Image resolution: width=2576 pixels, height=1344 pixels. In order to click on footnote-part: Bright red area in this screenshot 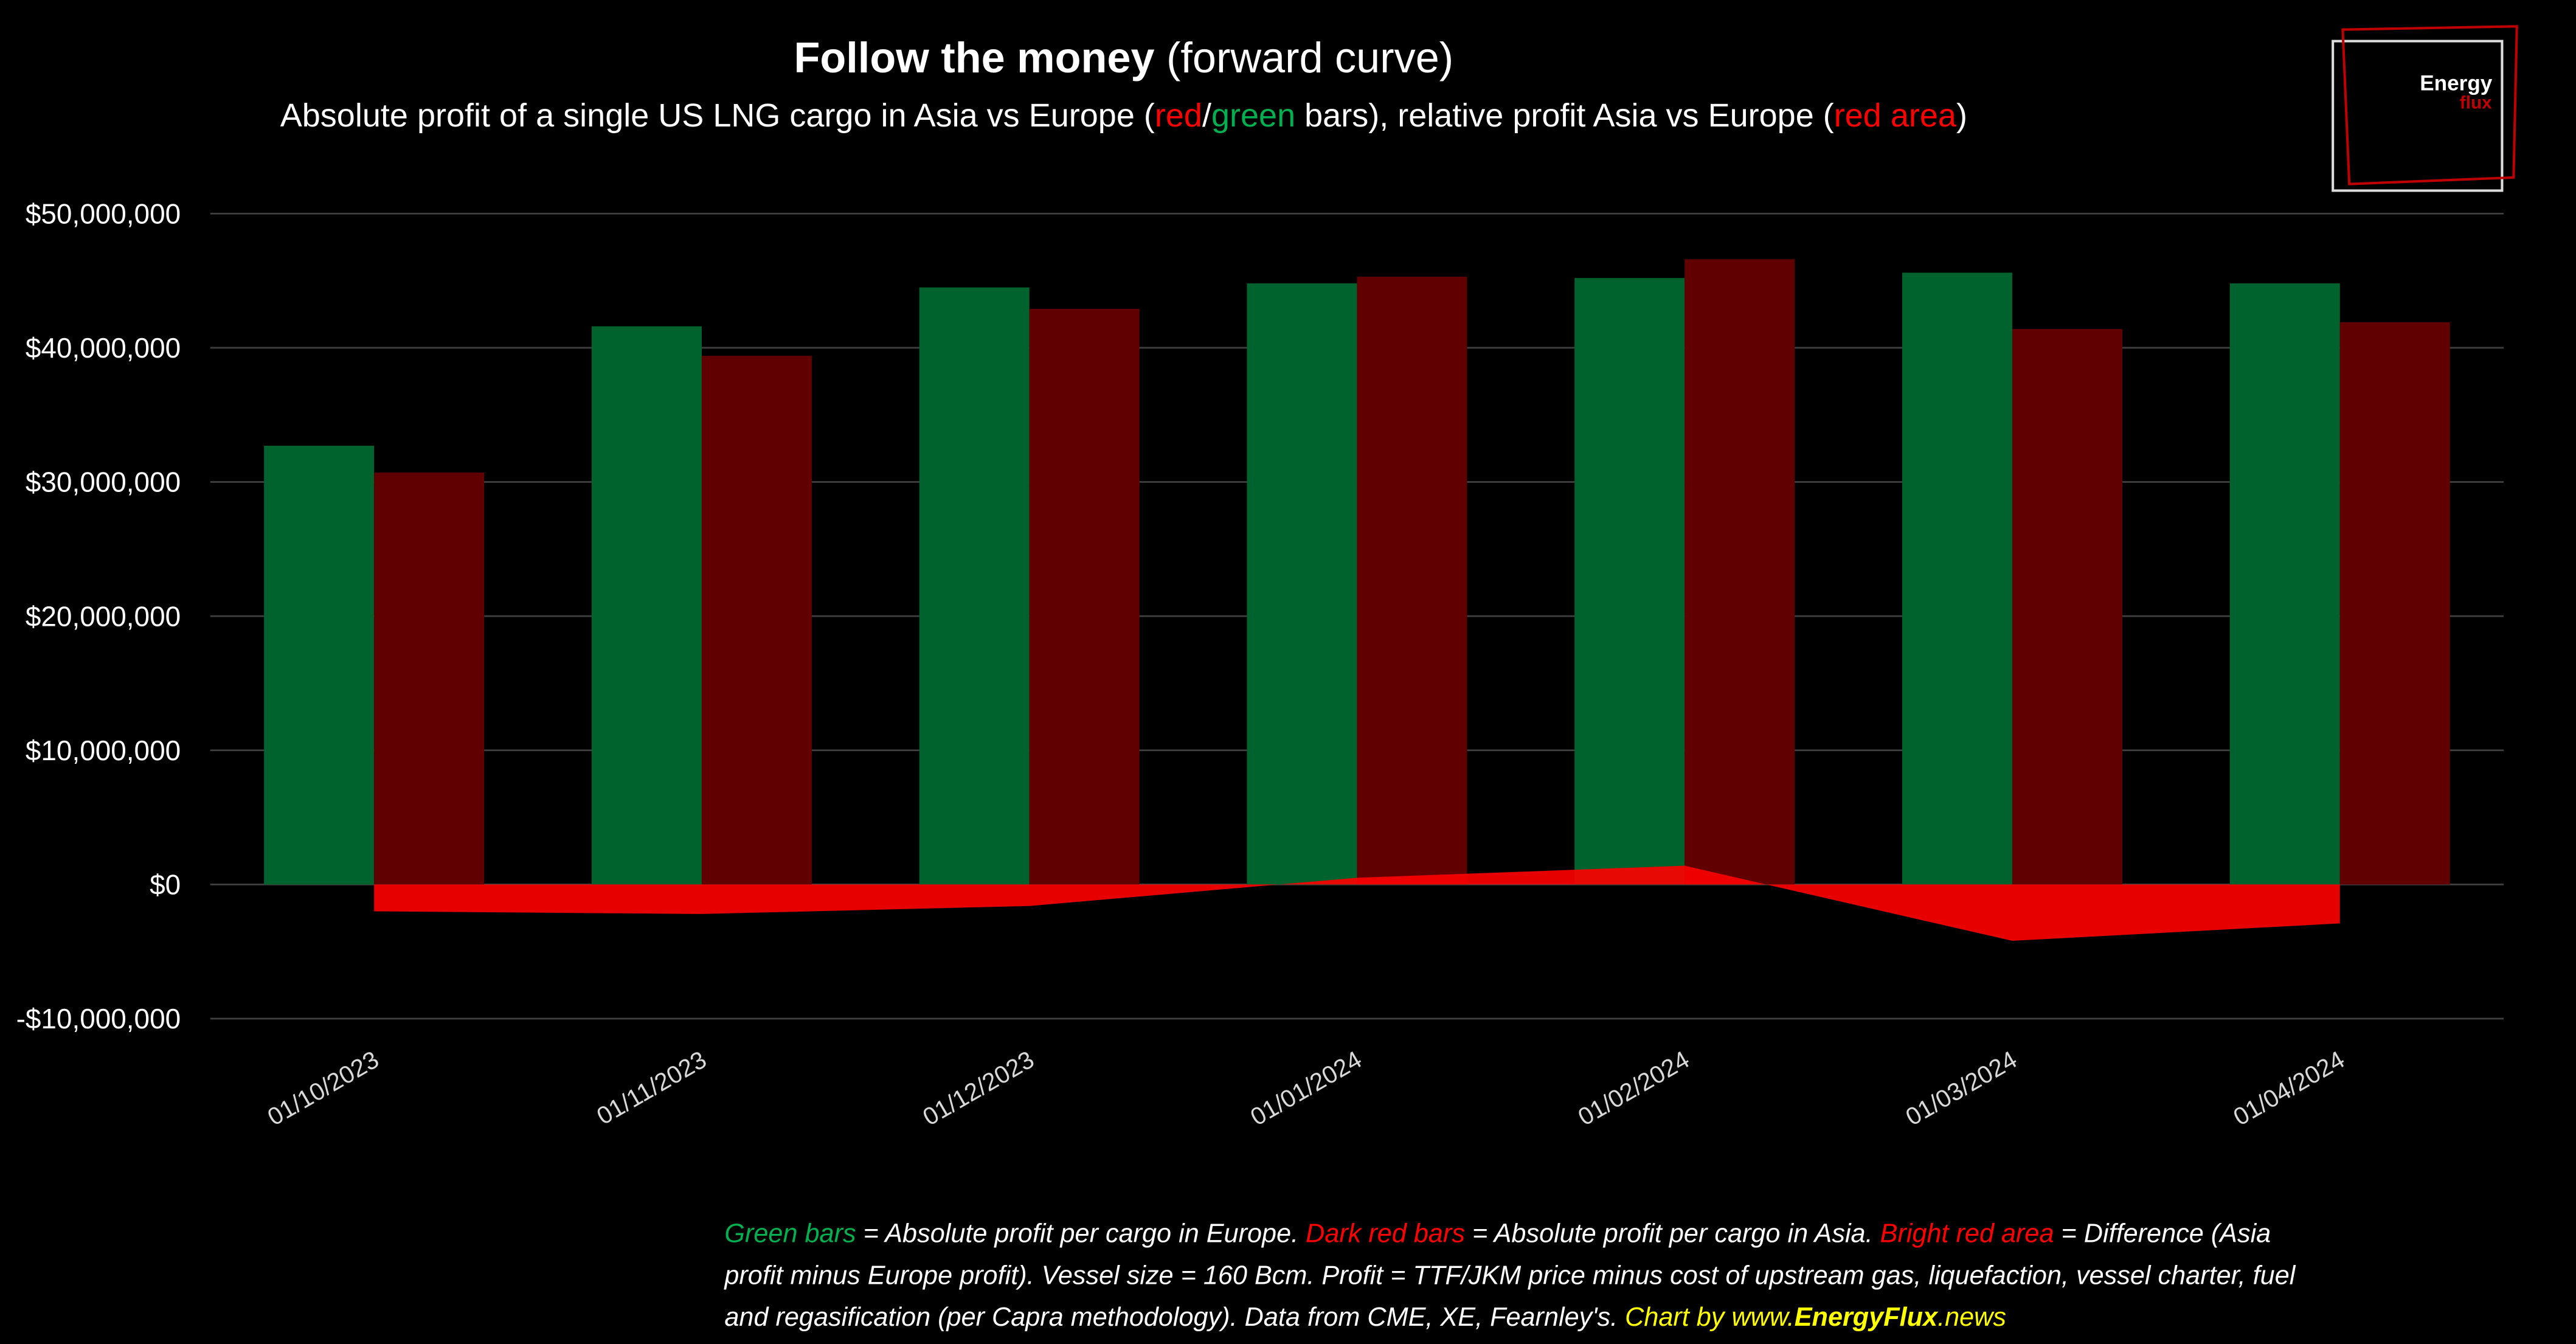, I will do `click(1967, 1233)`.